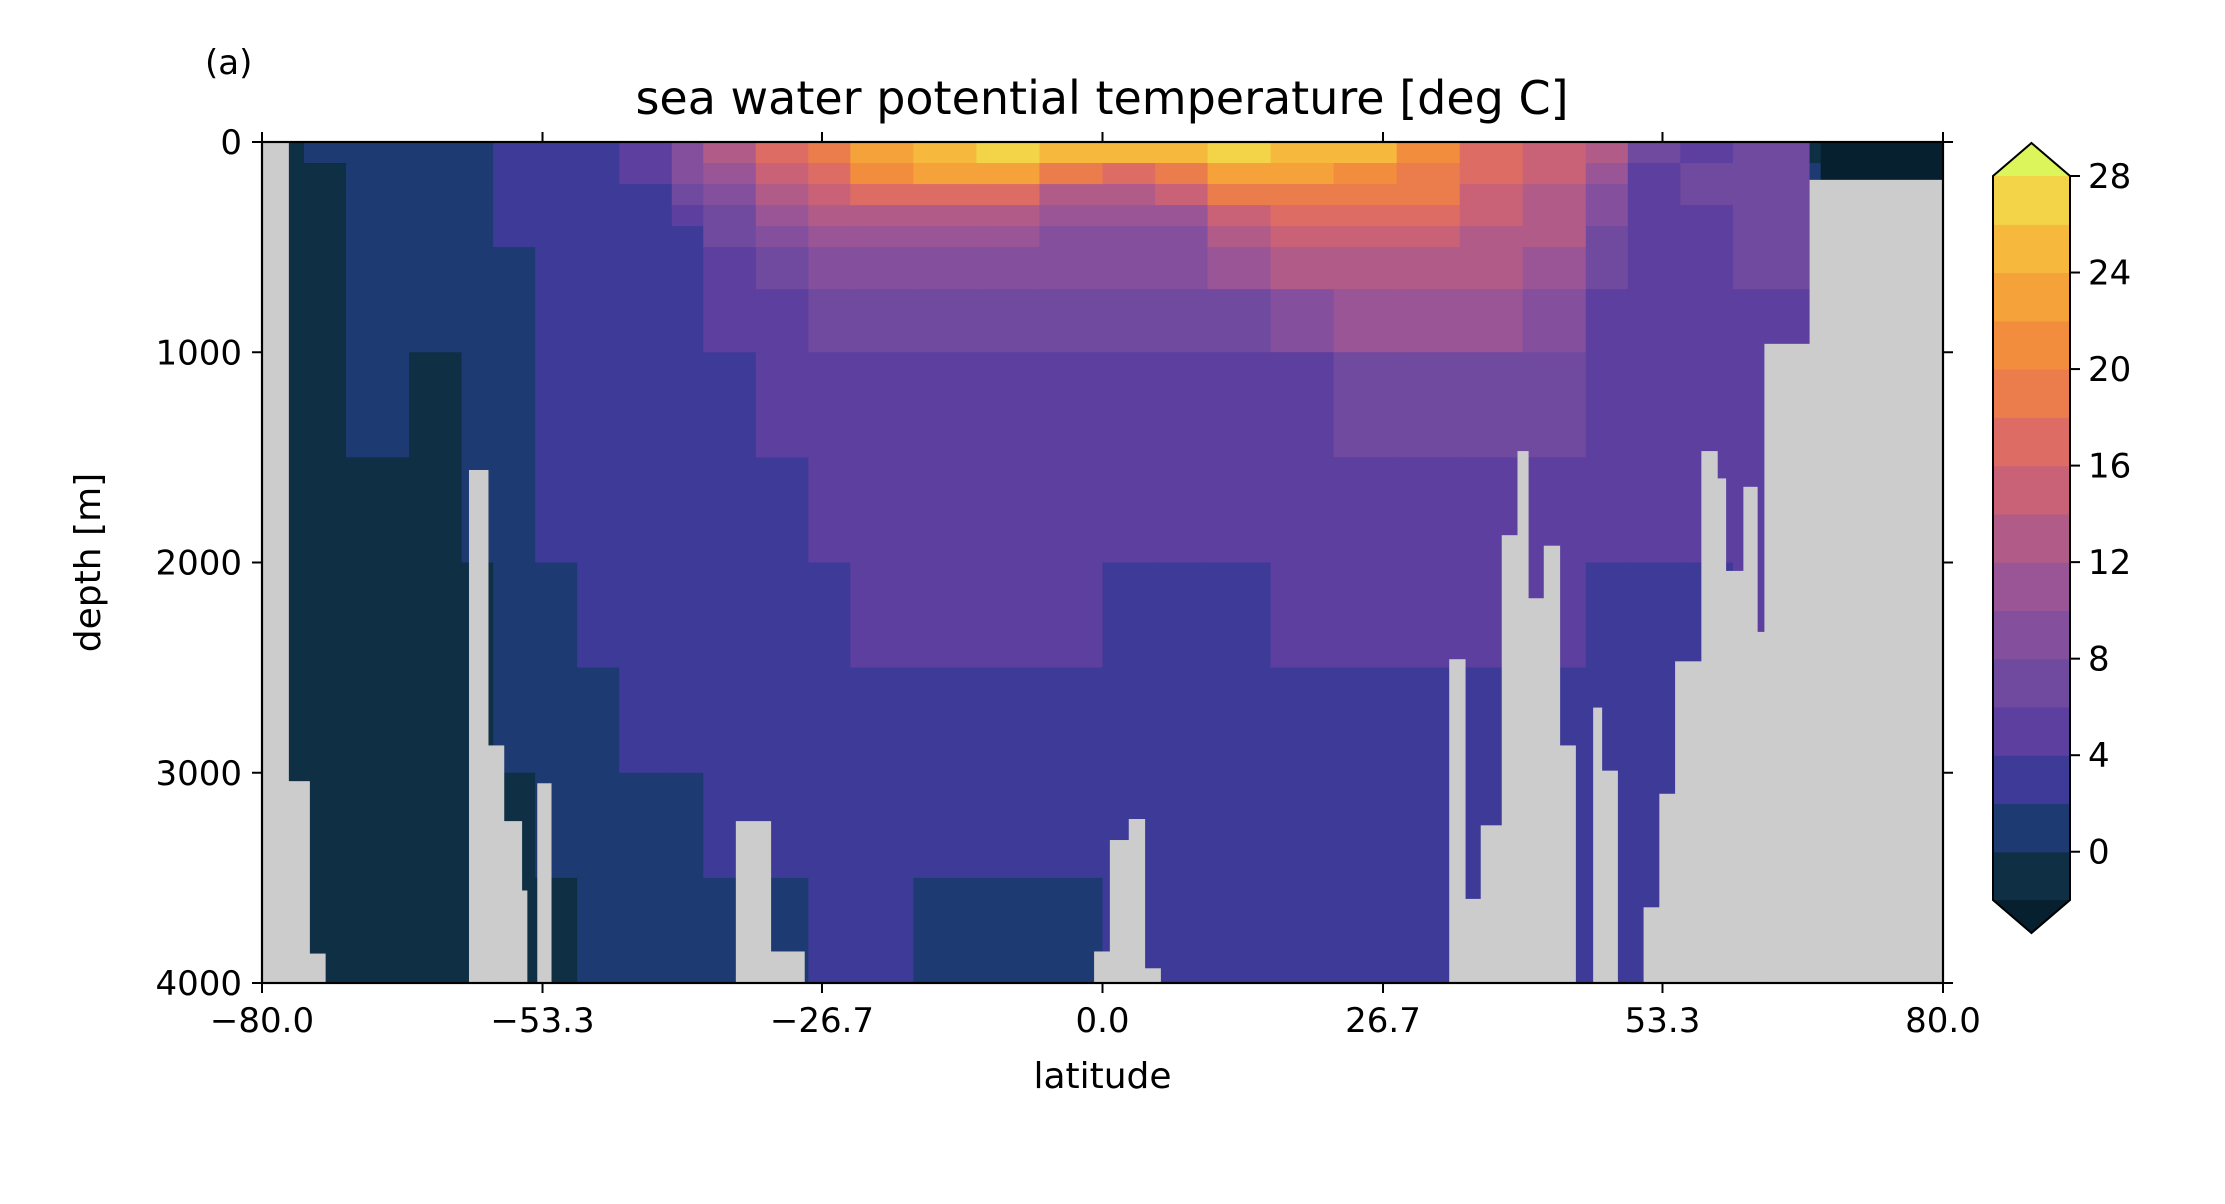 This screenshot has height=1204, width=2225. I want to click on colorbar-tick-label: 20, so click(2109, 370).